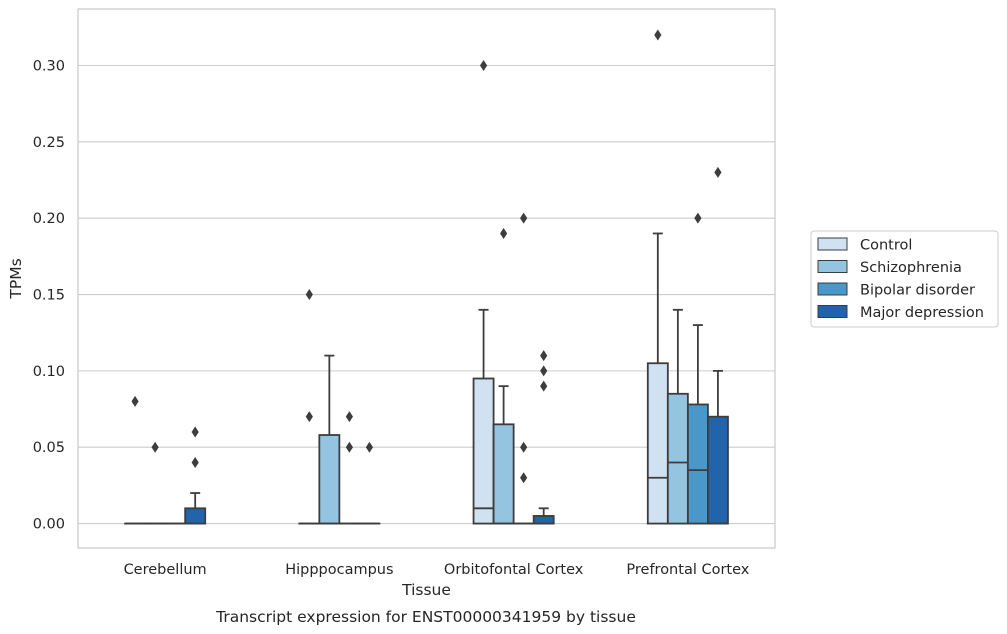 The width and height of the screenshot is (1007, 634). I want to click on legend-label: Major depression, so click(922, 313).